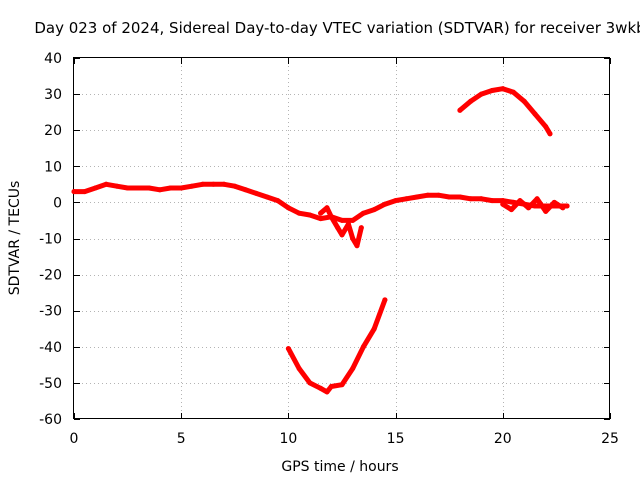 This screenshot has width=640, height=480. What do you see at coordinates (181, 439) in the screenshot?
I see `x-tick-label: 5` at bounding box center [181, 439].